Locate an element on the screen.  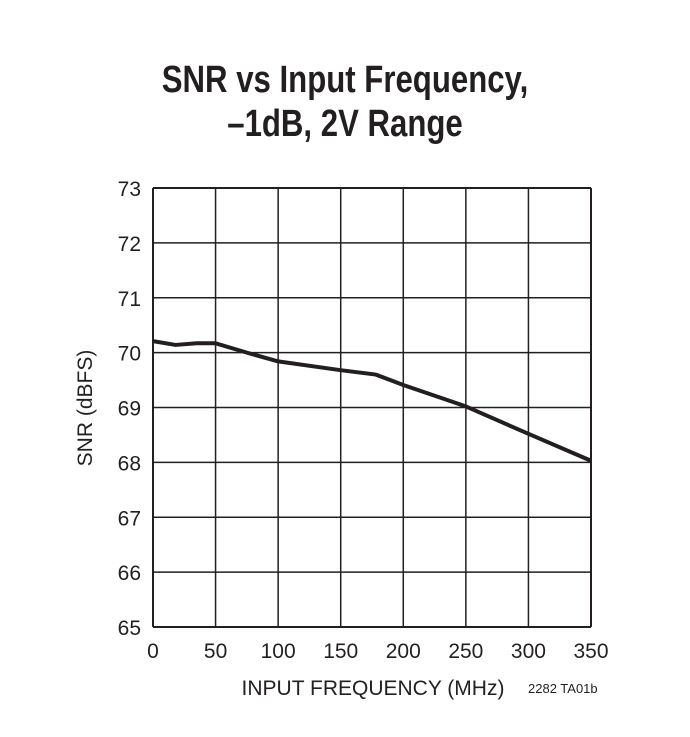
y-tick-label: 70 is located at coordinates (129, 354).